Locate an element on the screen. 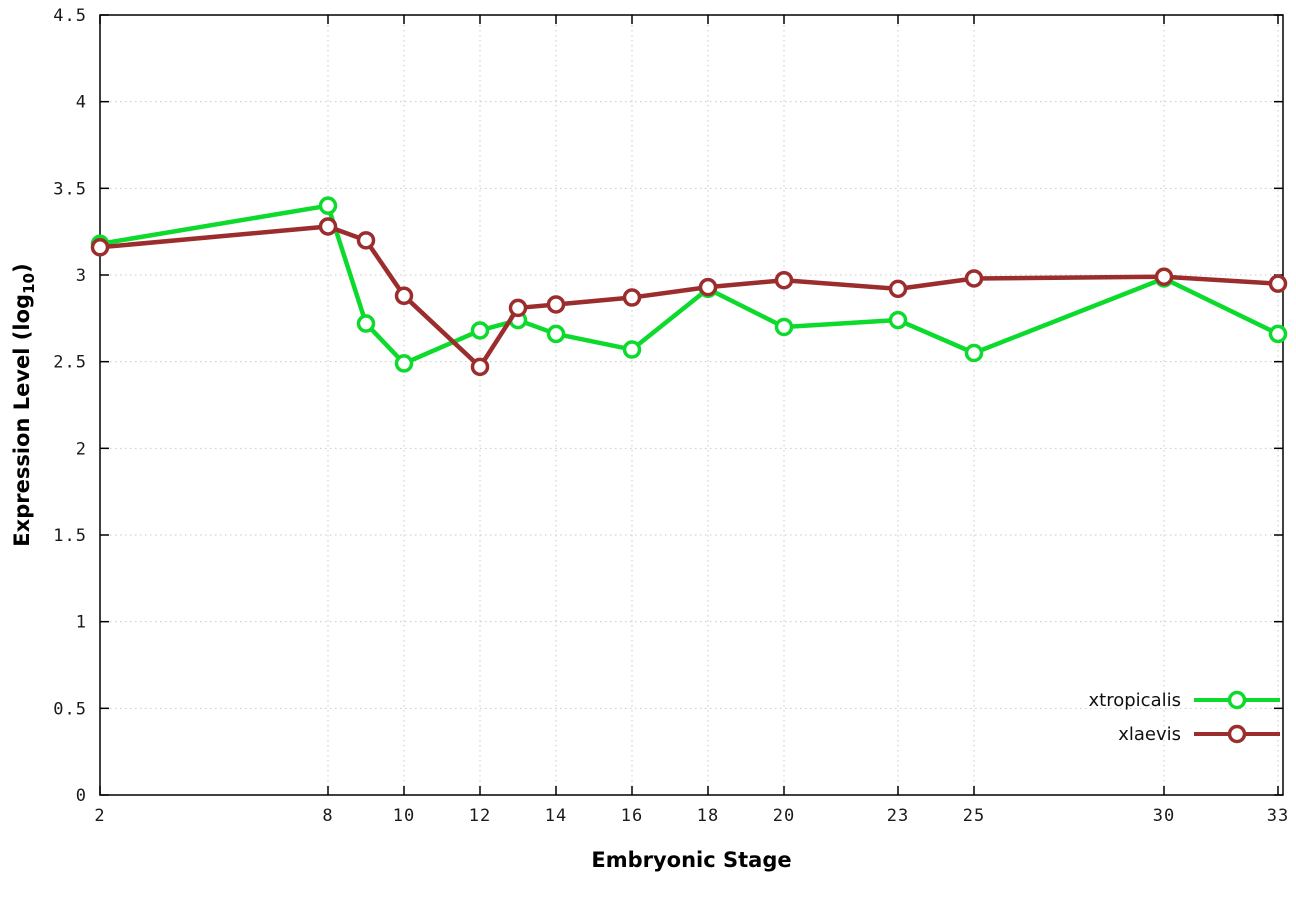 The width and height of the screenshot is (1296, 907). legend-label-xtropicalis: xtropicalis is located at coordinates (1134, 700).